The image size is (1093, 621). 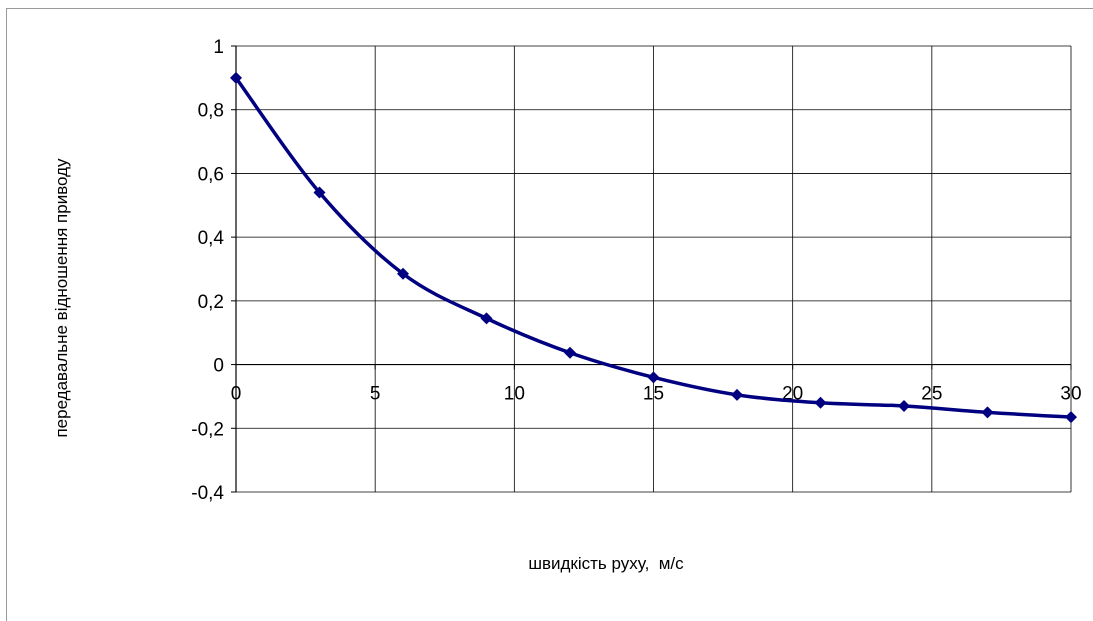 What do you see at coordinates (375, 394) in the screenshot?
I see `x-tick-label: 5` at bounding box center [375, 394].